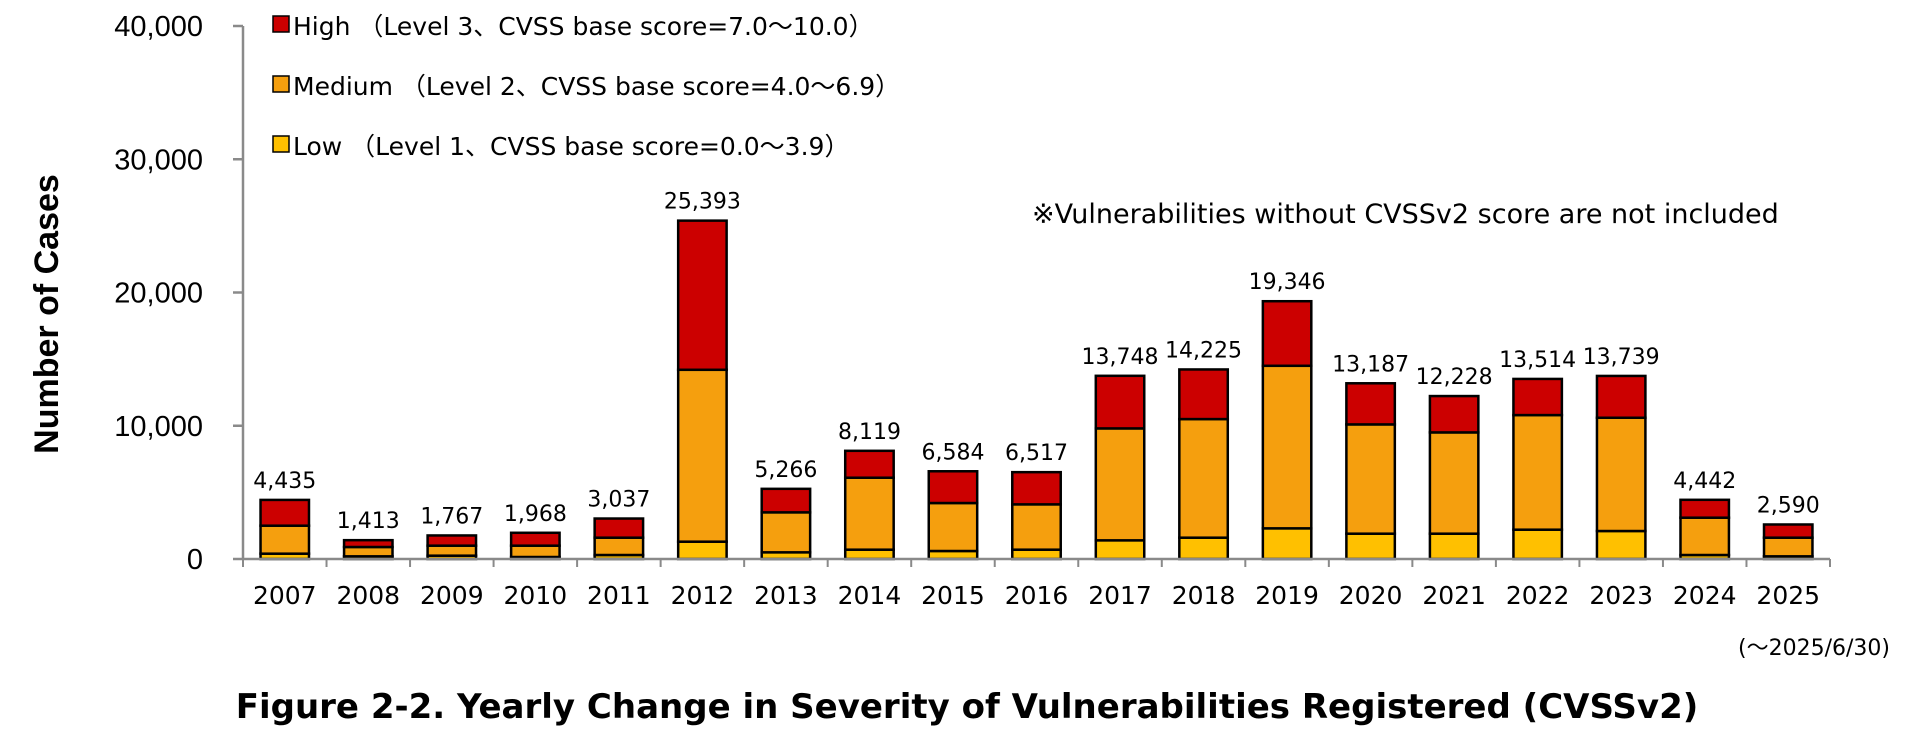 This screenshot has width=1909, height=740. I want to click on x-tick-label: 2021, so click(1454, 595).